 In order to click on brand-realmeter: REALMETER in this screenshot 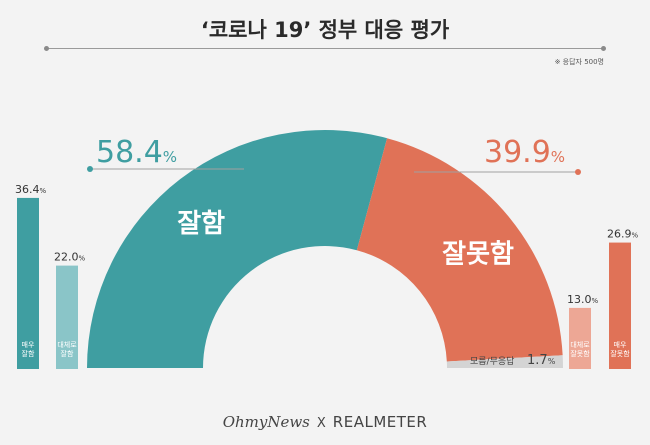, I will do `click(380, 422)`.